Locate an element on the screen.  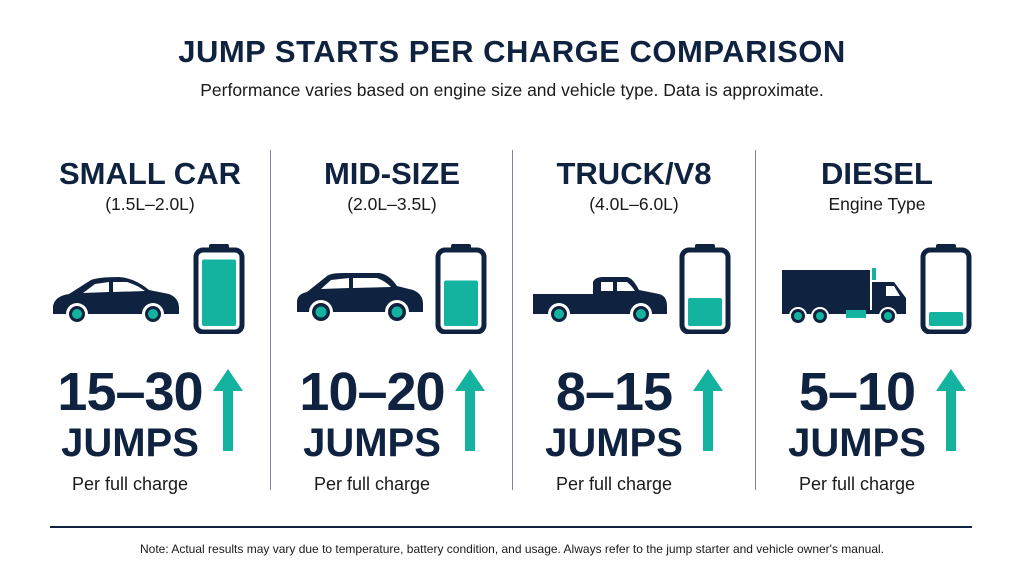
box-truck-icon is located at coordinates (844, 296).